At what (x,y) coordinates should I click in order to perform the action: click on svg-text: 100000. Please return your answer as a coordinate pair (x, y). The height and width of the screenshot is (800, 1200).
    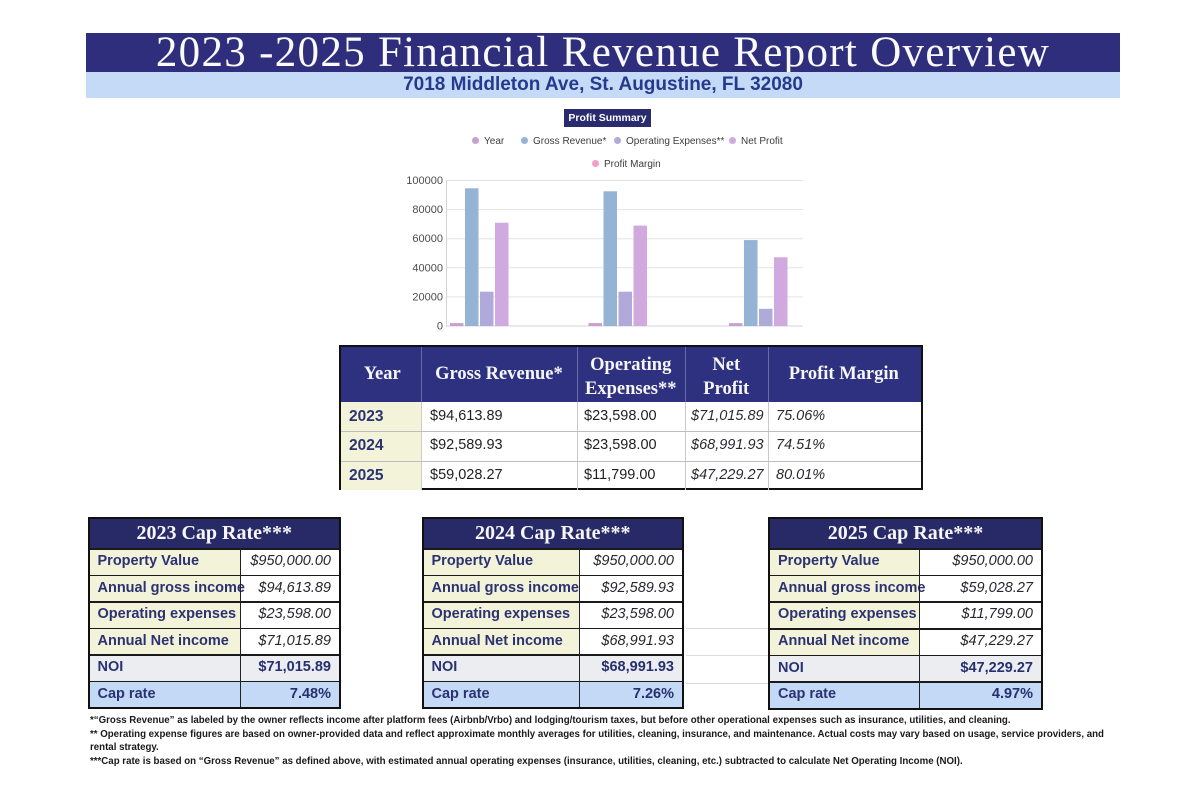
    Looking at the image, I should click on (424, 181).